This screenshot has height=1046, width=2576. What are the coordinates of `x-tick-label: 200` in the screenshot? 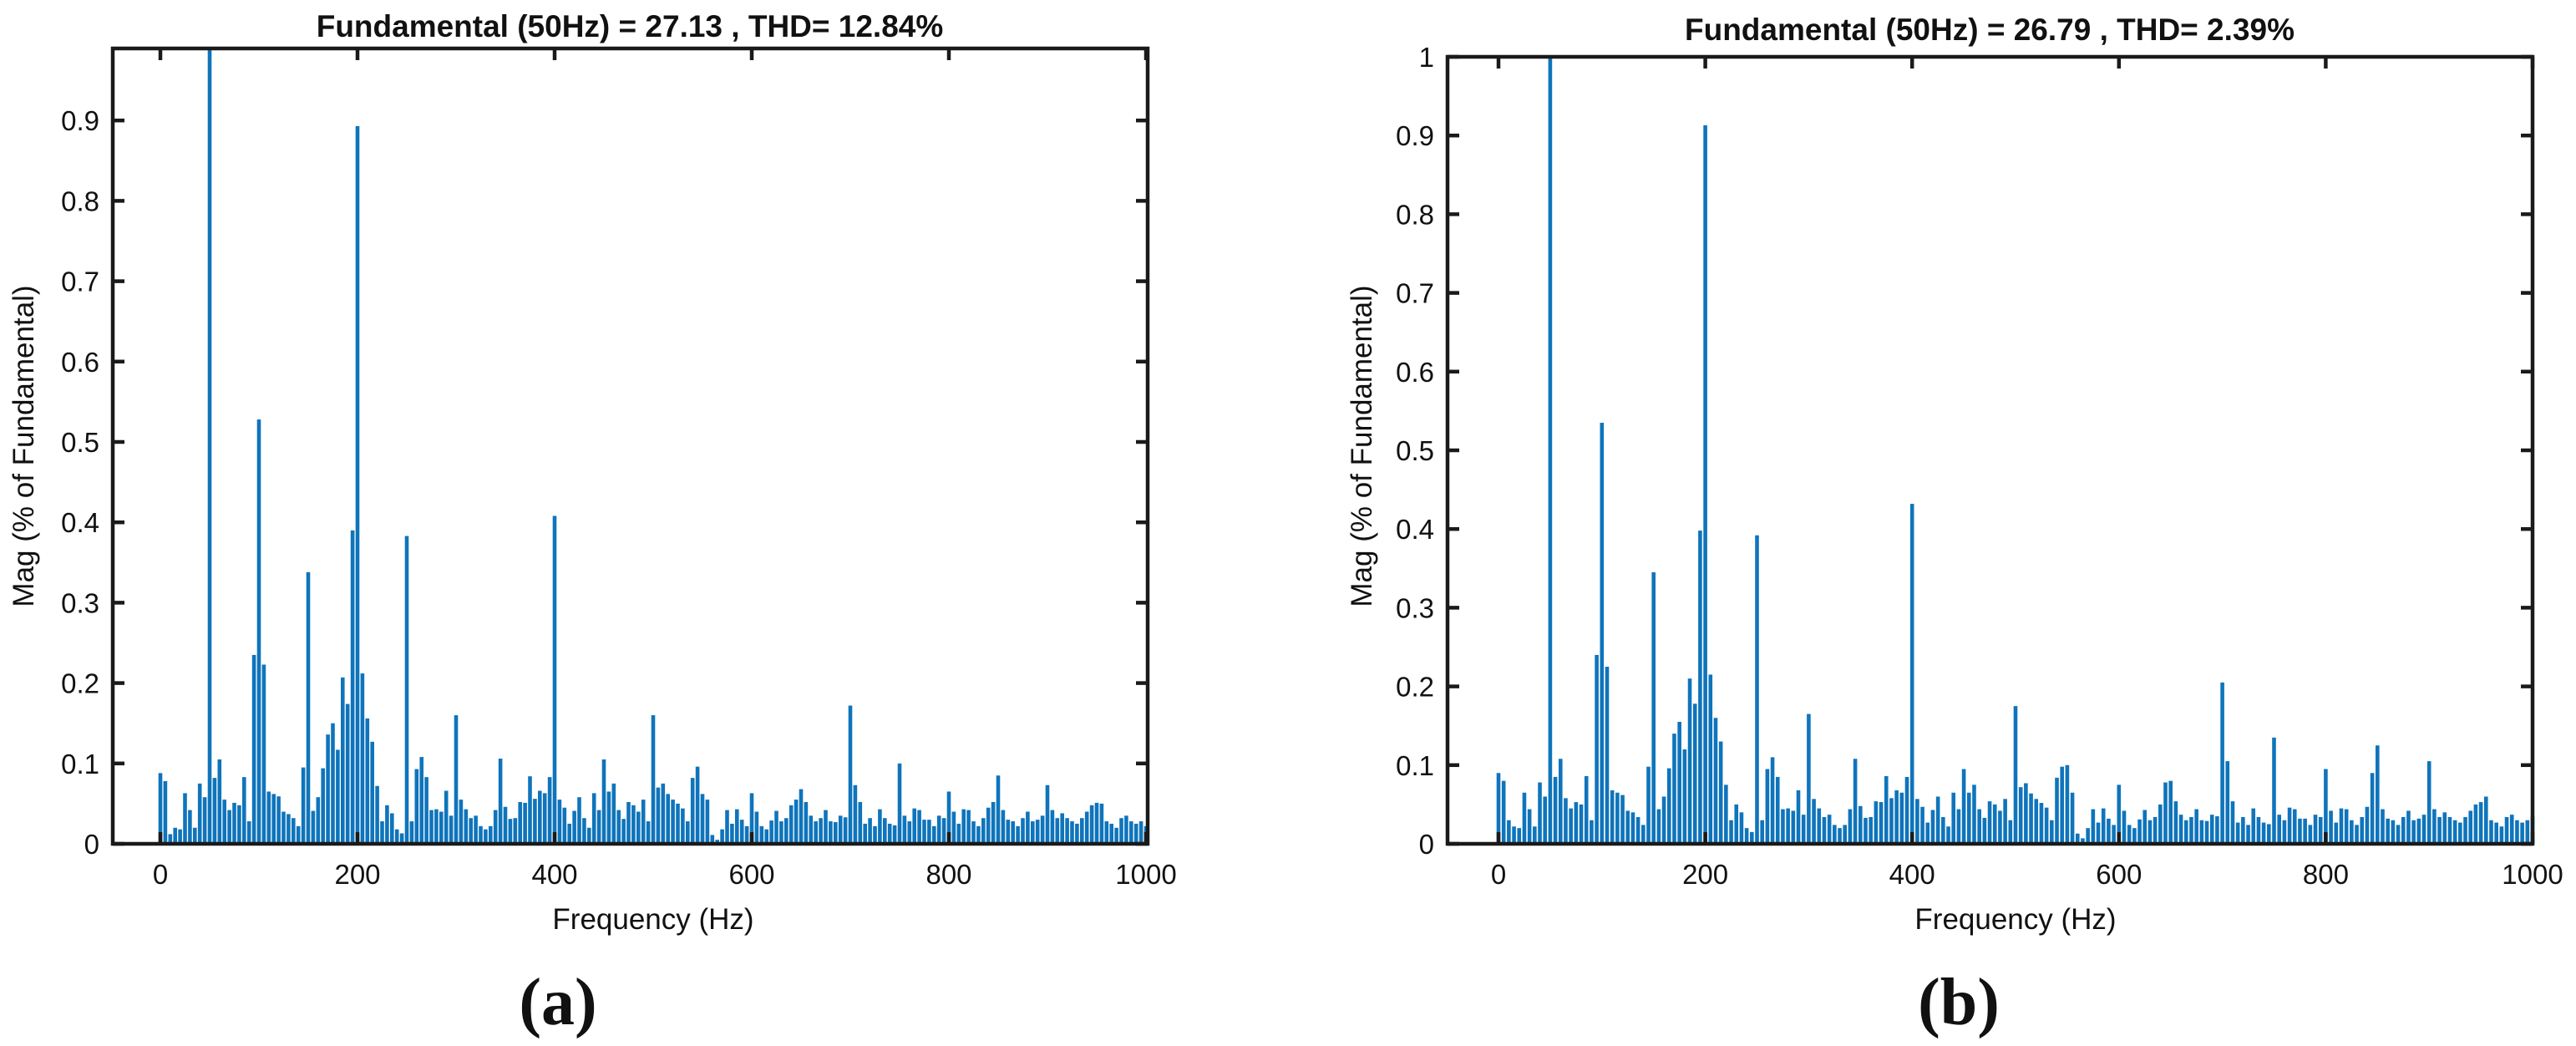 It's located at (357, 874).